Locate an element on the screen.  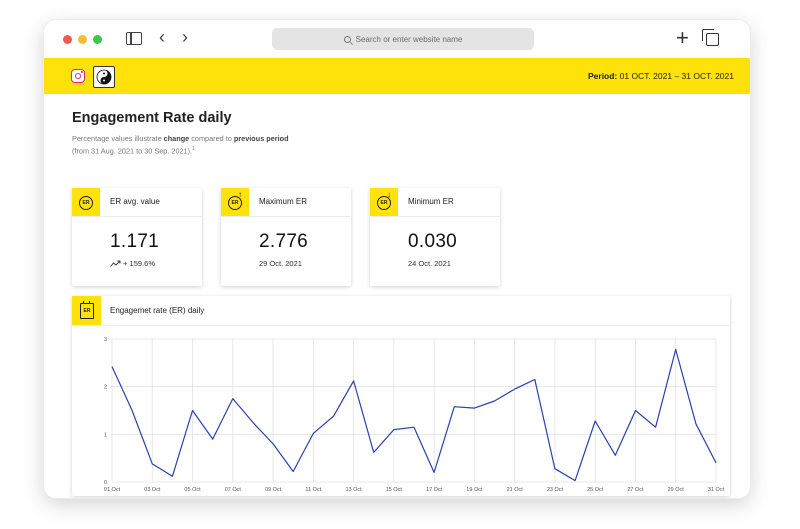
chart-header: ER Engagemet rate (ER) daily is located at coordinates (401, 311).